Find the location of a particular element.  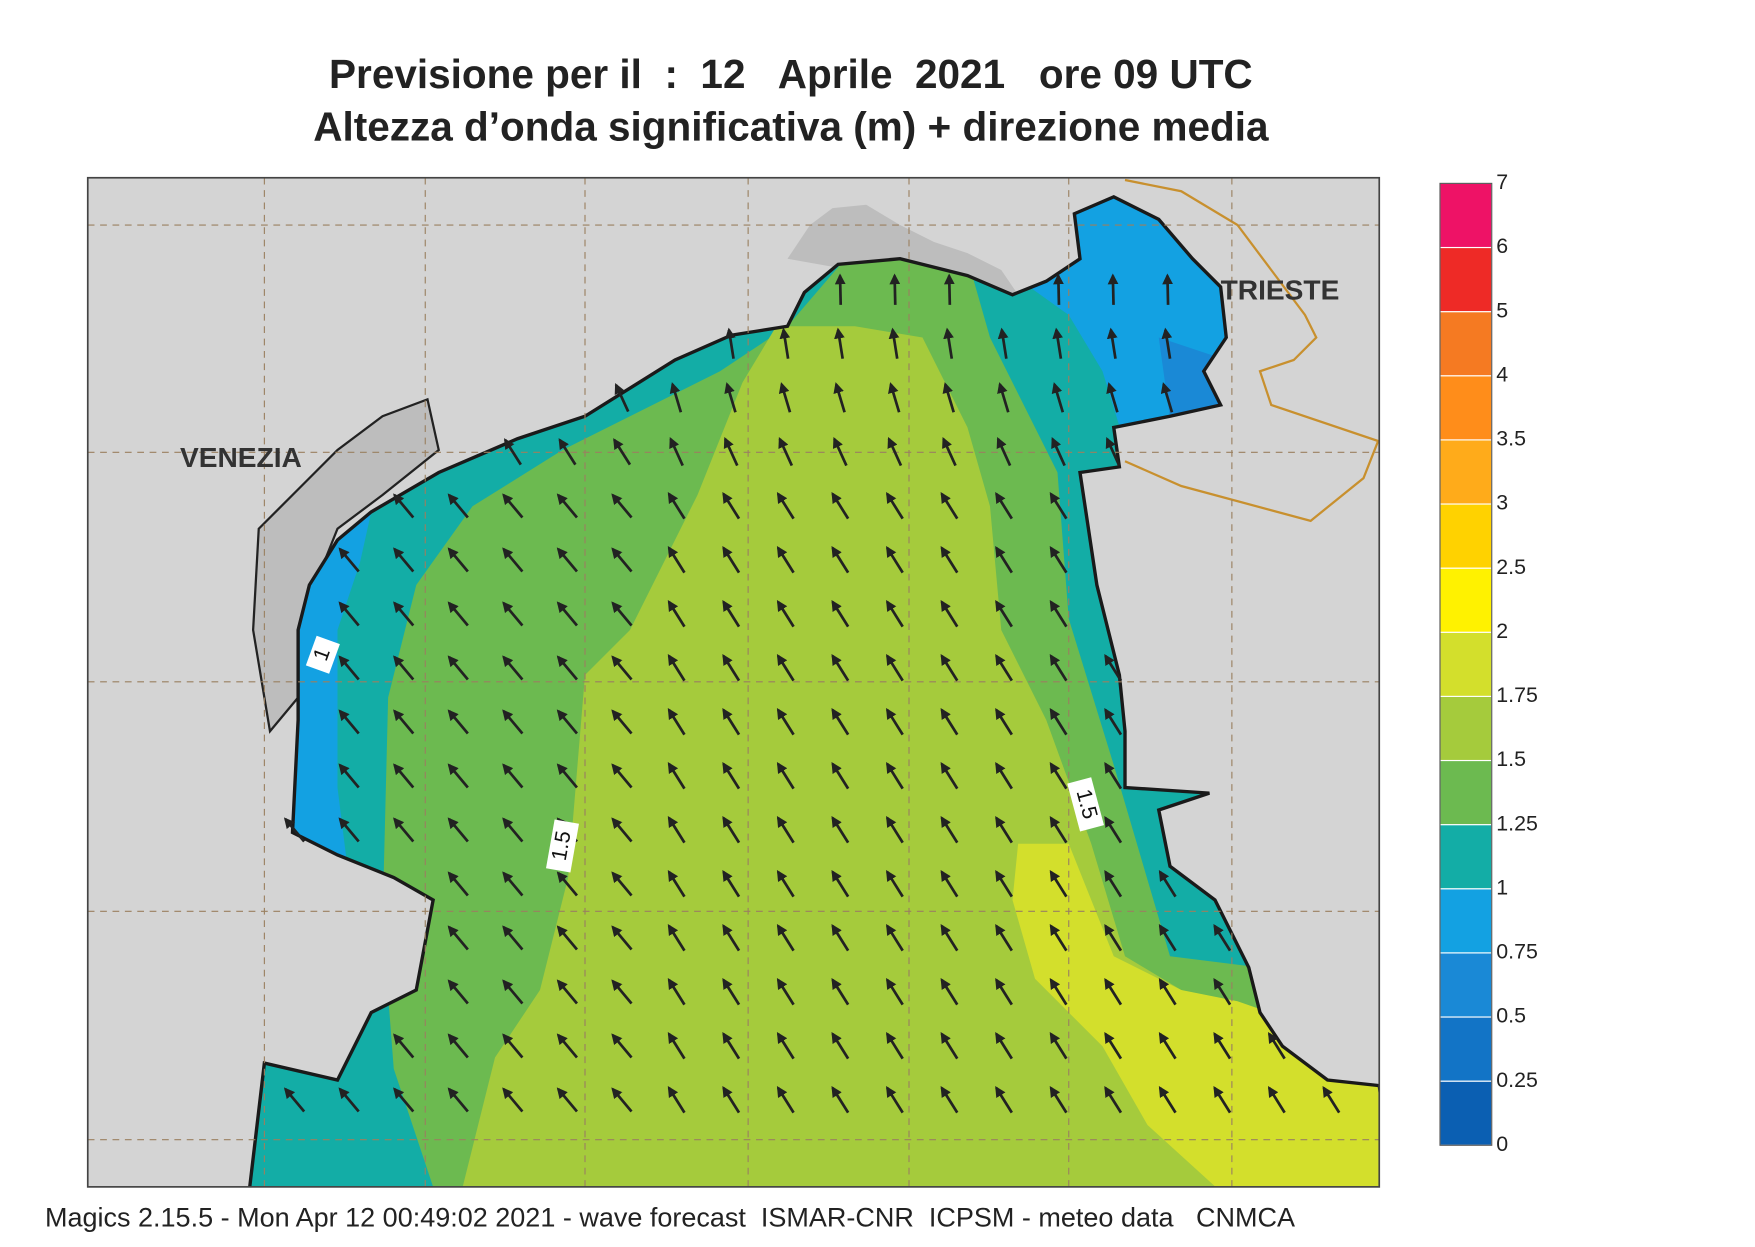

border is located at coordinates (1252, 350).